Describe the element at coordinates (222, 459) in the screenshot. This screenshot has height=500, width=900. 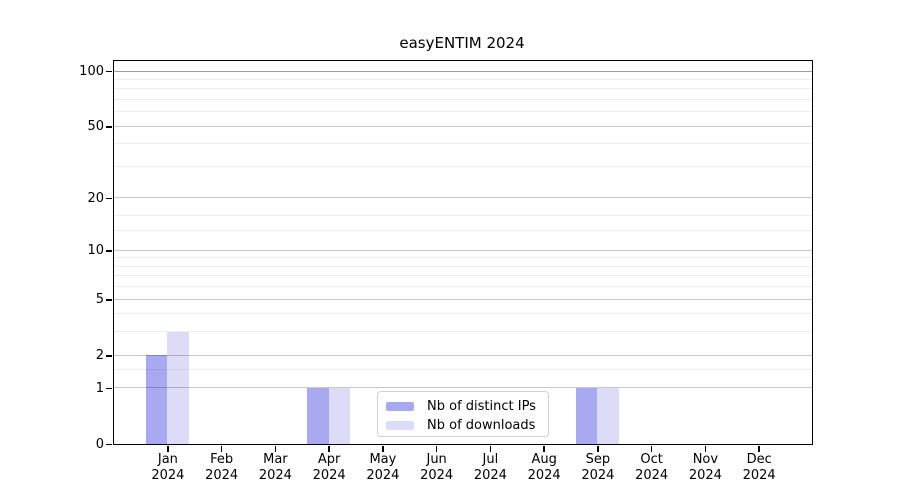
I see `x-tick-month: Feb` at that location.